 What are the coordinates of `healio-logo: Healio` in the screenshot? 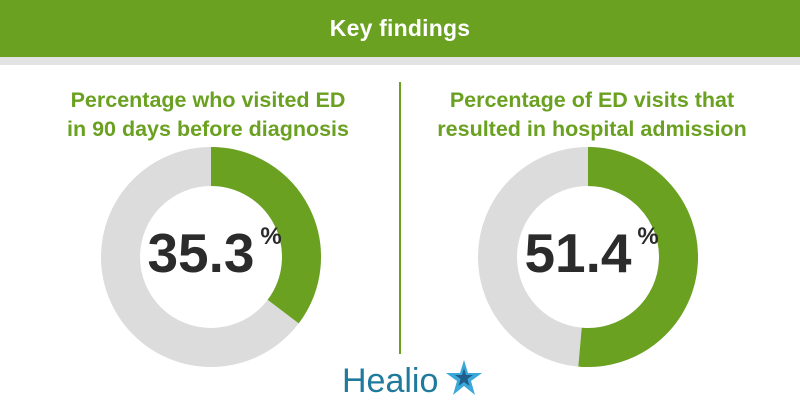 It's located at (411, 383).